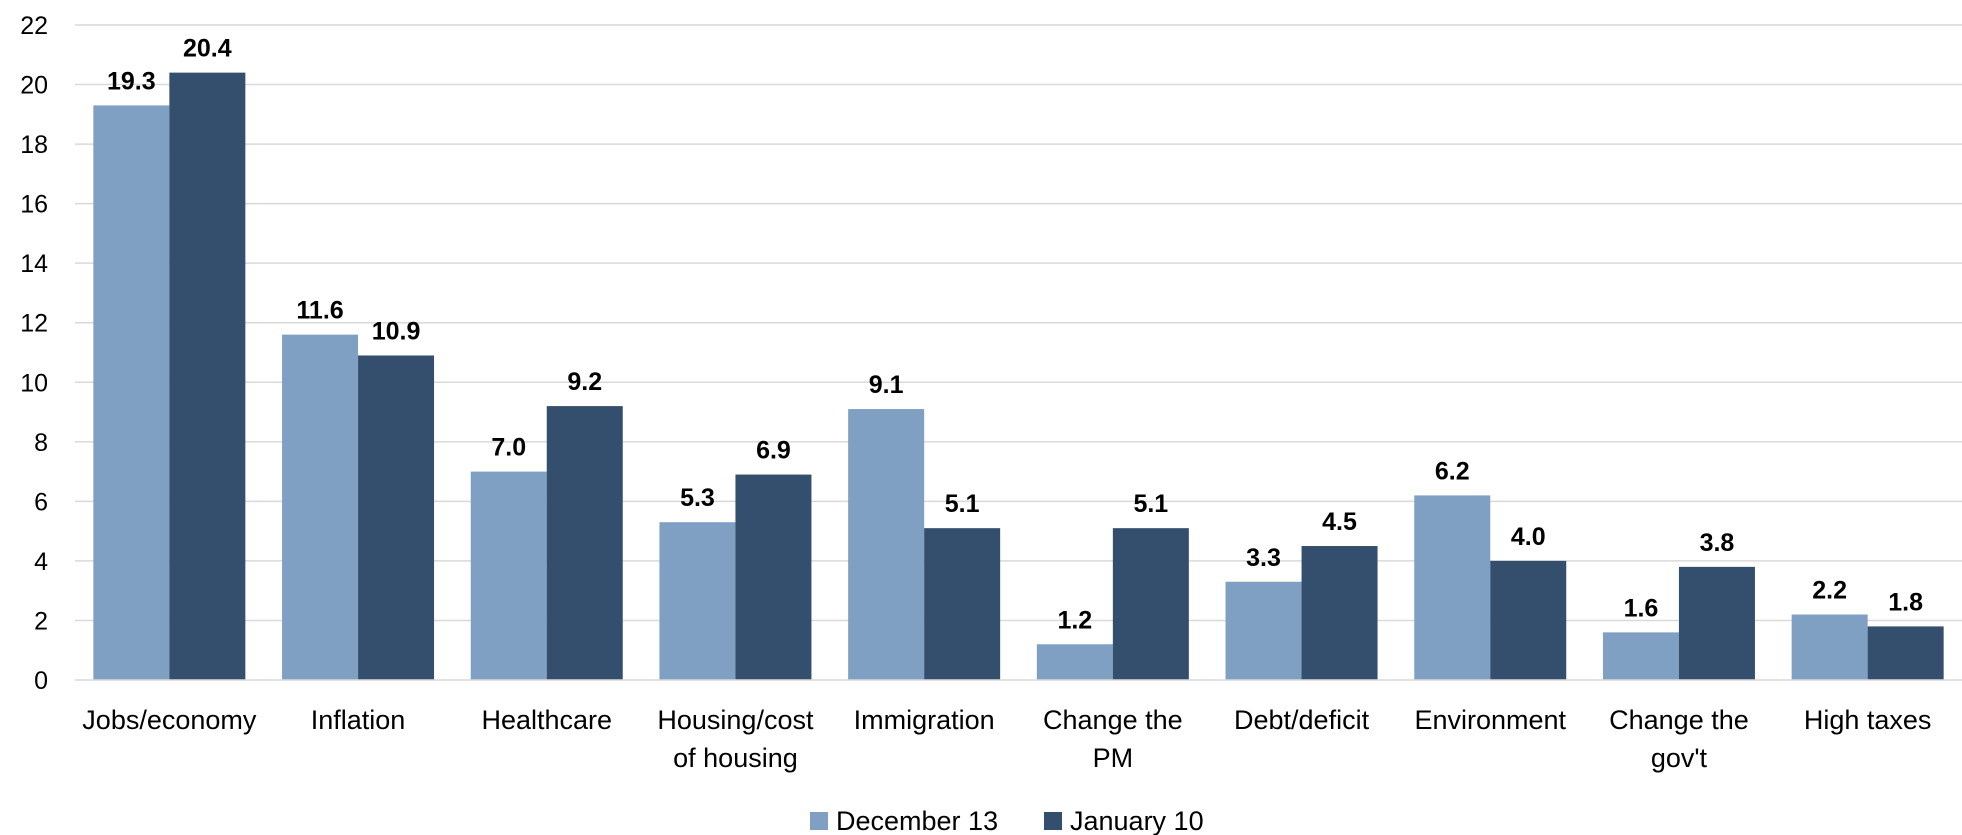 The height and width of the screenshot is (835, 1962). I want to click on data-label: 11.6, so click(319, 311).